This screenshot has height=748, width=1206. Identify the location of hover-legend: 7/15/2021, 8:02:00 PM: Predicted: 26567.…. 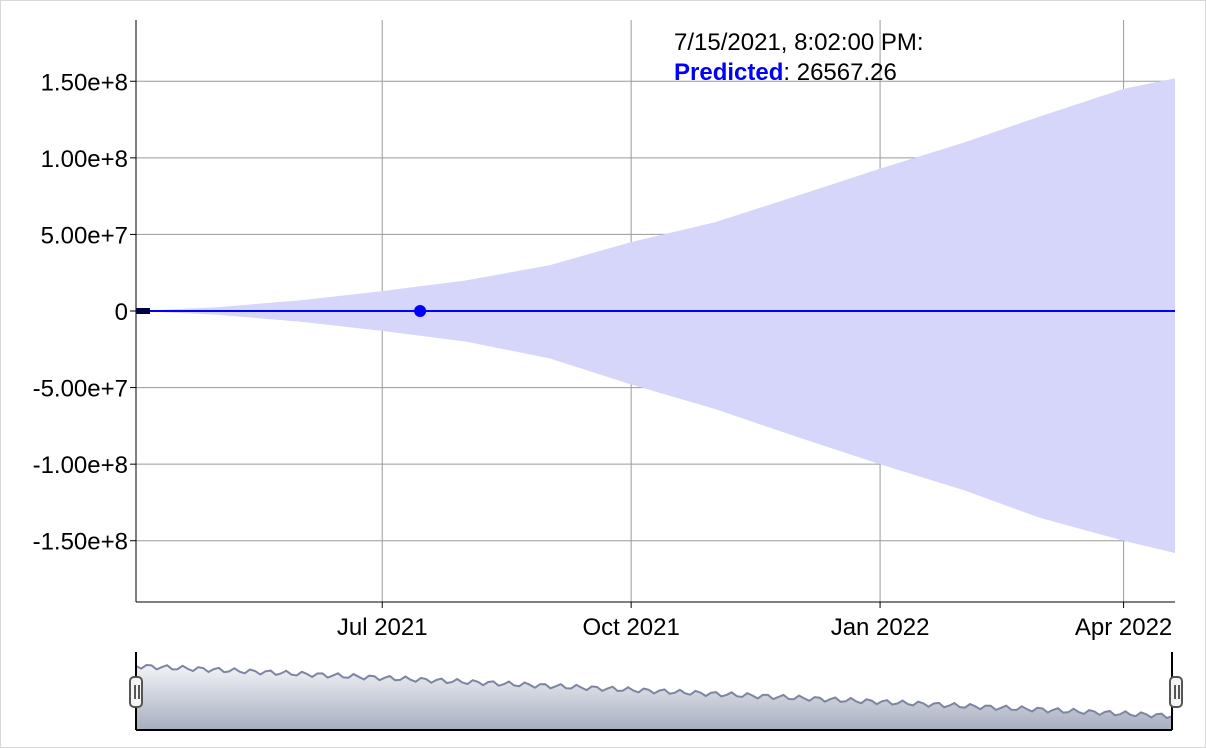
(799, 58).